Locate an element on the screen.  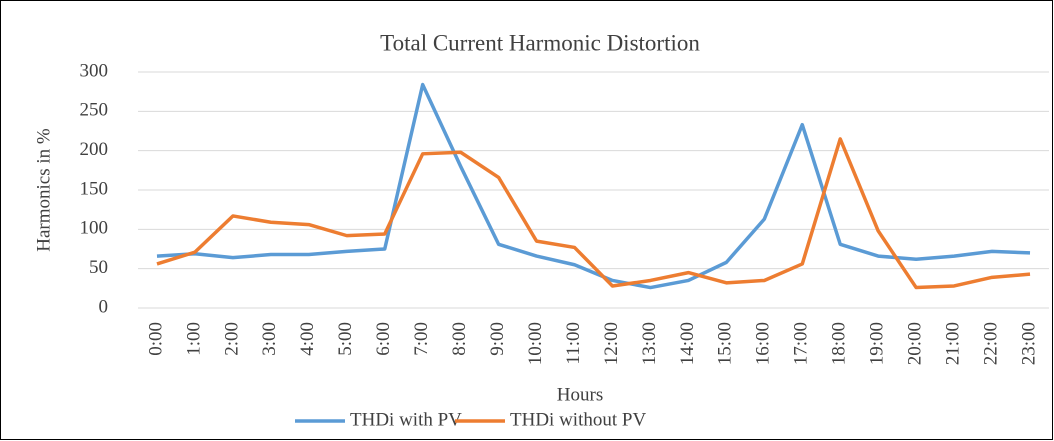
y-tick-label: 50 is located at coordinates (98, 267).